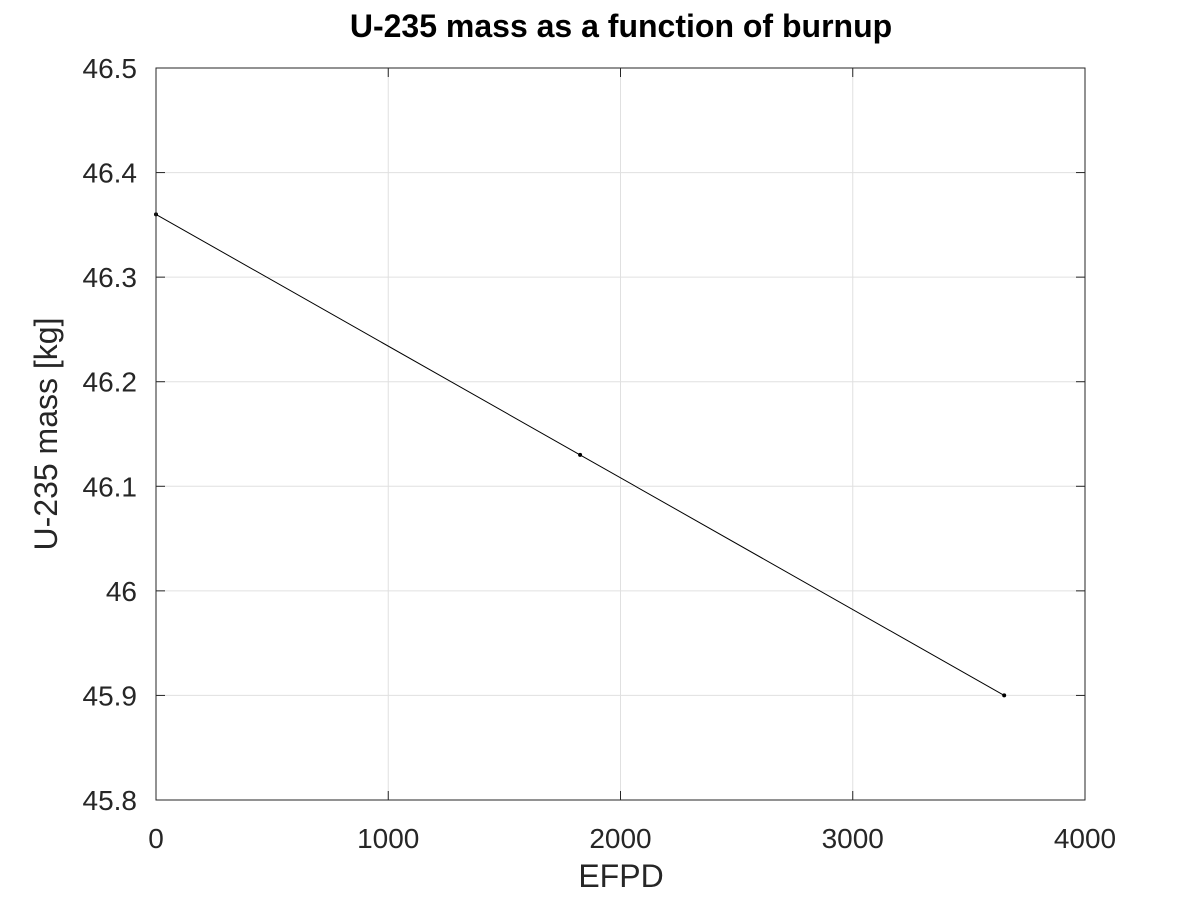 The image size is (1200, 905). Describe the element at coordinates (620, 838) in the screenshot. I see `x-tick-label: 2000` at that location.